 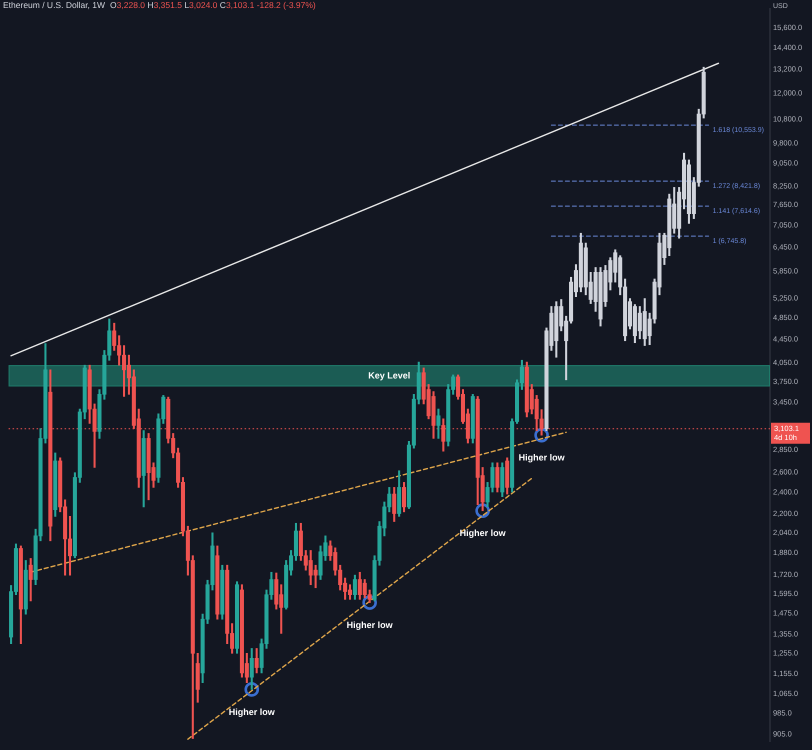 I want to click on chart-title: Ethereum / U.S. Dollar, 1W, so click(x=54, y=5).